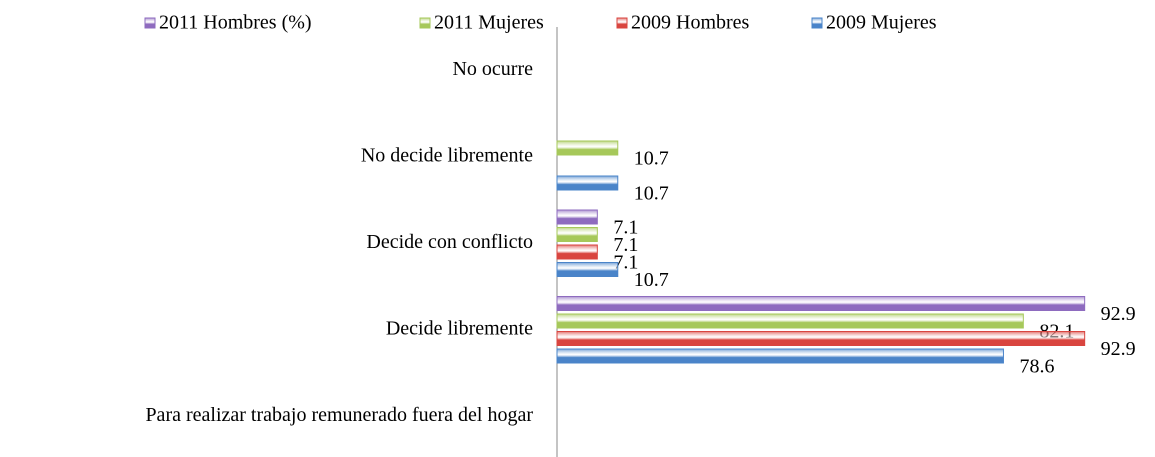 Image resolution: width=1155 pixels, height=457 pixels. I want to click on data-label: 78.6, so click(1036, 367).